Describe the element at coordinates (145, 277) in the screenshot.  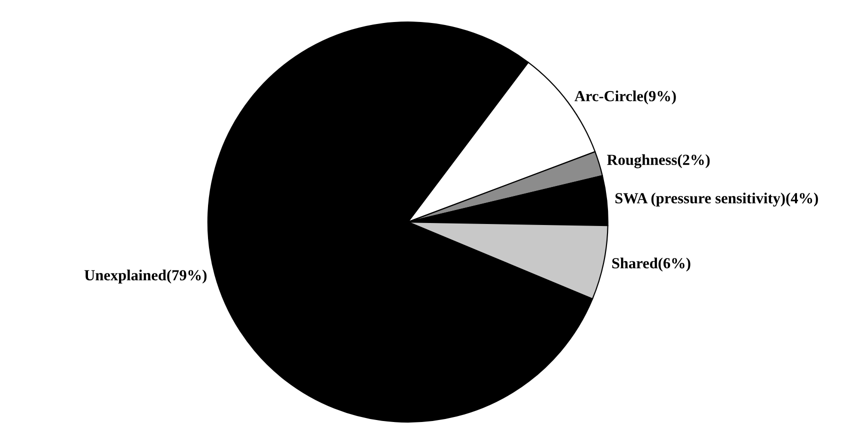
I see `slice-label: Unexplained(79%)` at that location.